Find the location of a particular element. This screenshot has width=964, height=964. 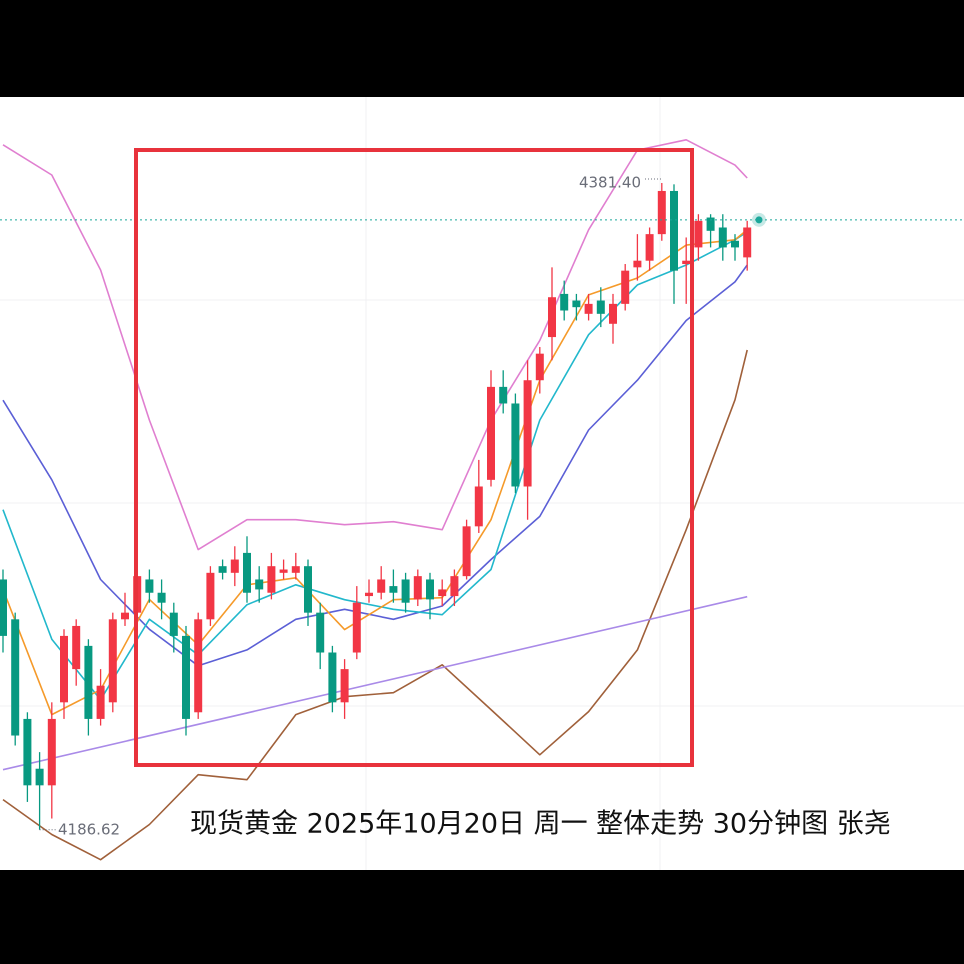

caption: 现货黄金 2025年10月20日 周一 整体走势 30分钟图 张尧 is located at coordinates (540, 824).